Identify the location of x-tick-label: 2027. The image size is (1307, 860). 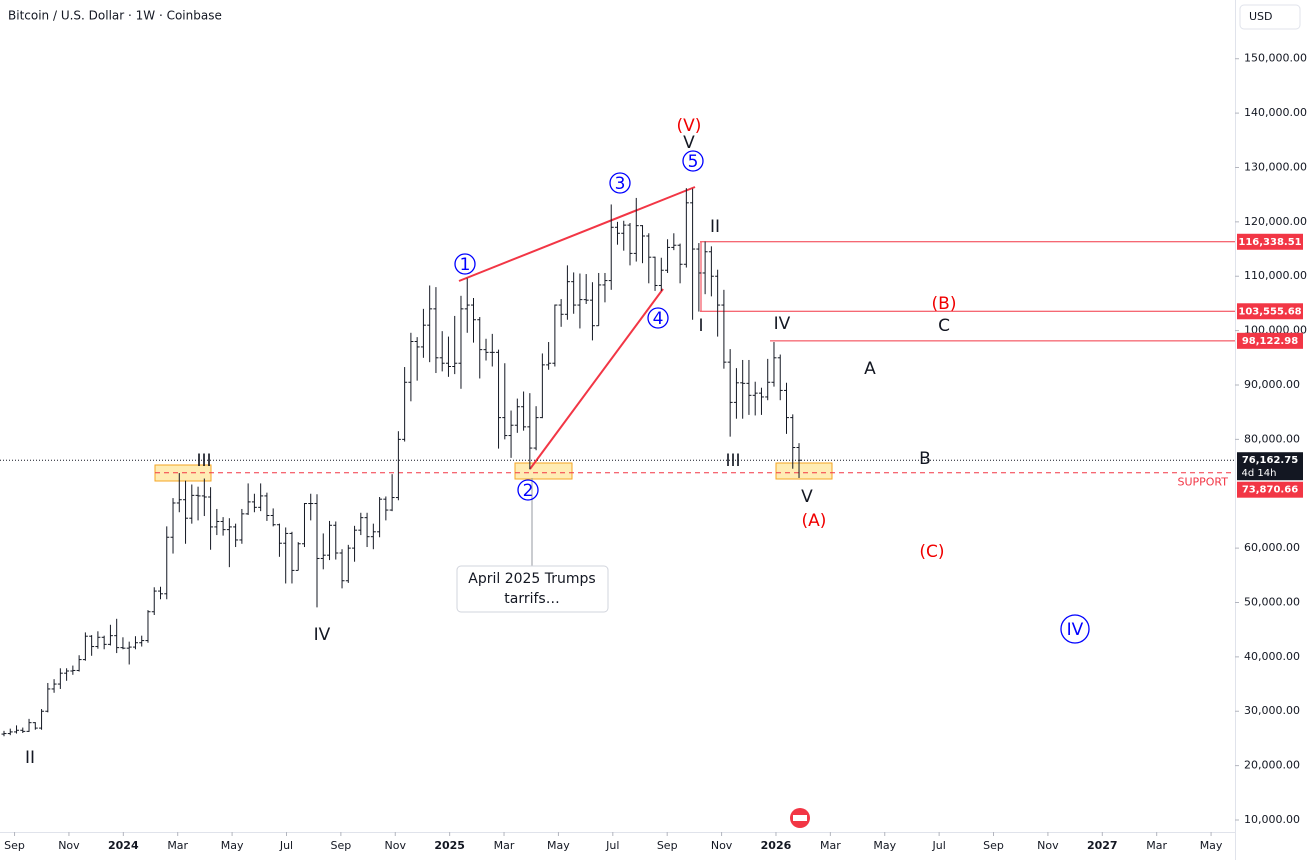
(1102, 845).